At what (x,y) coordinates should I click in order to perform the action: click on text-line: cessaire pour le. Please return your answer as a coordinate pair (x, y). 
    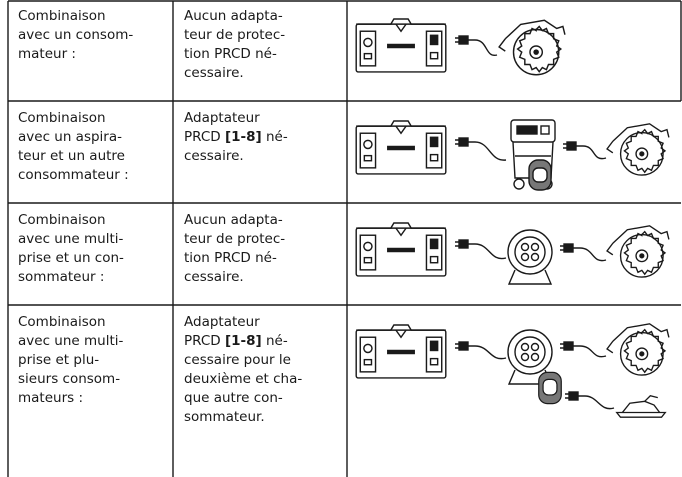
    Looking at the image, I should click on (243, 360).